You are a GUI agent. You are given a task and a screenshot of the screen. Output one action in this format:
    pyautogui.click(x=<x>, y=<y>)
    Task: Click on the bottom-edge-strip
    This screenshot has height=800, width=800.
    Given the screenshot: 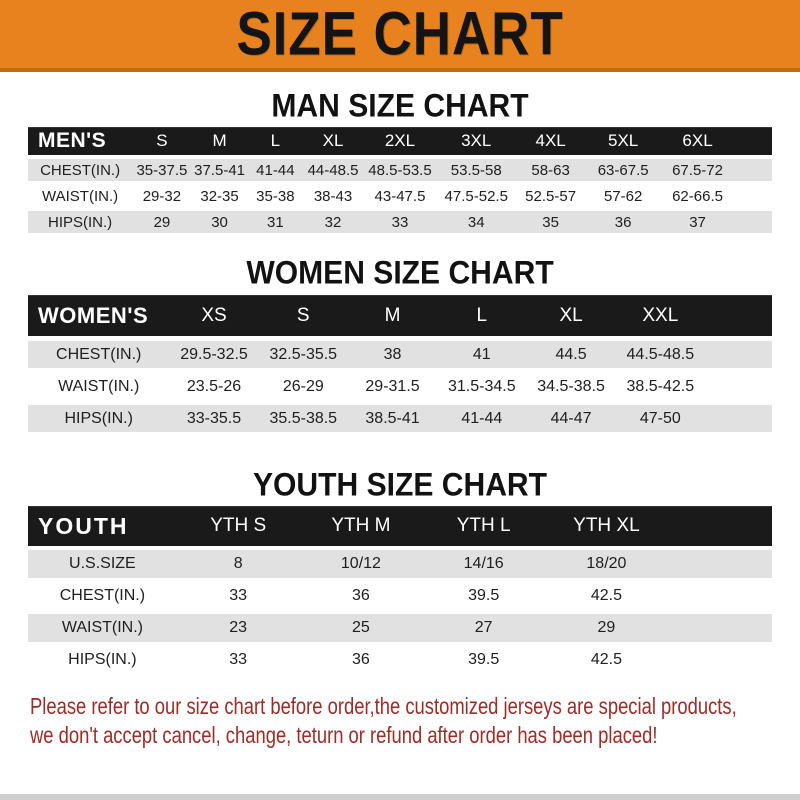 What is the action you would take?
    pyautogui.click(x=400, y=797)
    